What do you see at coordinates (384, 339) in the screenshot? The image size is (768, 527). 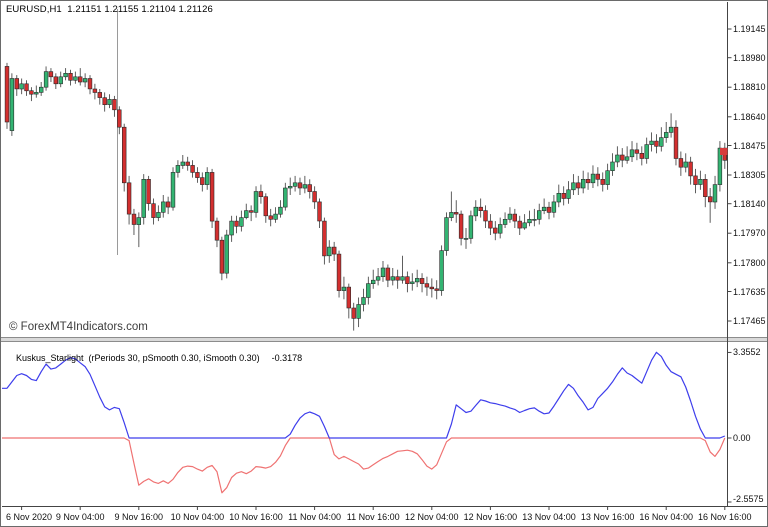 I see `pane-divider` at bounding box center [384, 339].